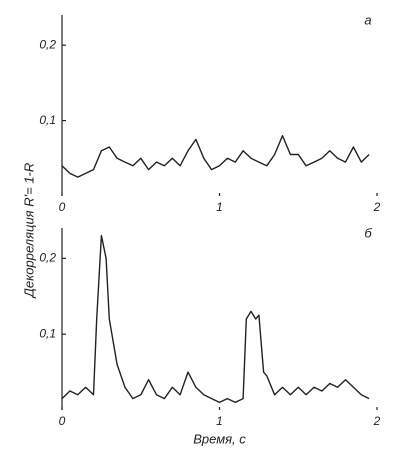 This screenshot has width=404, height=454. Describe the element at coordinates (367, 19) in the screenshot. I see `panel-label: а` at that location.